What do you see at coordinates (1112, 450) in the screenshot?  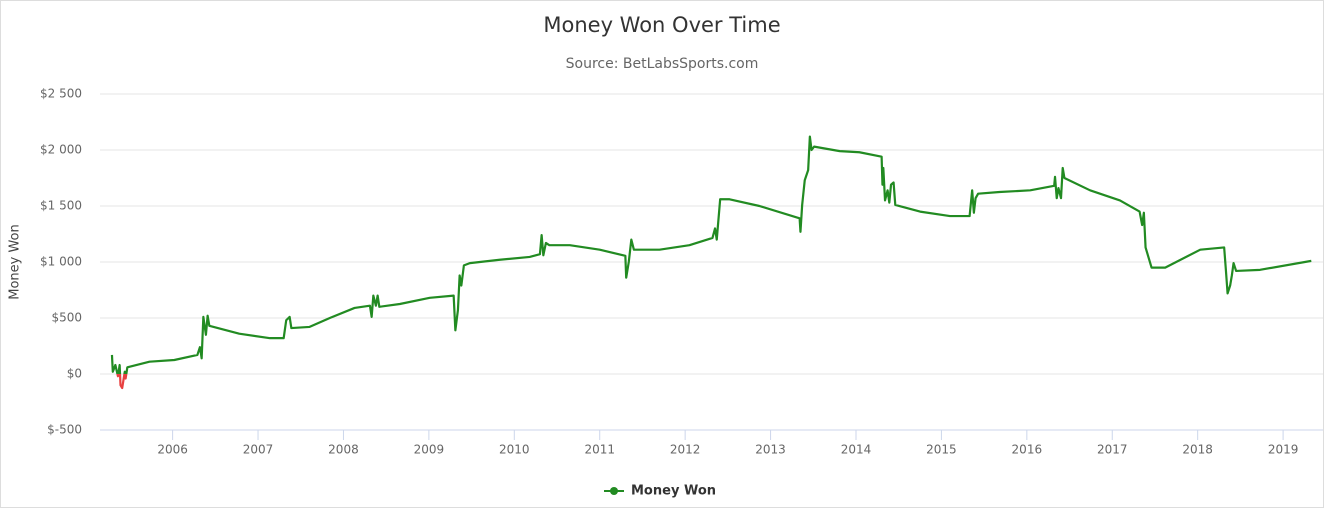 I see `x-tick-label: 2017` at bounding box center [1112, 450].